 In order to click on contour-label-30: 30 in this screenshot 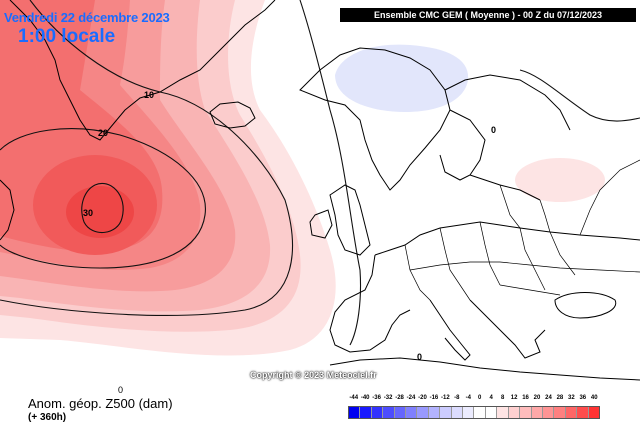, I will do `click(88, 213)`.